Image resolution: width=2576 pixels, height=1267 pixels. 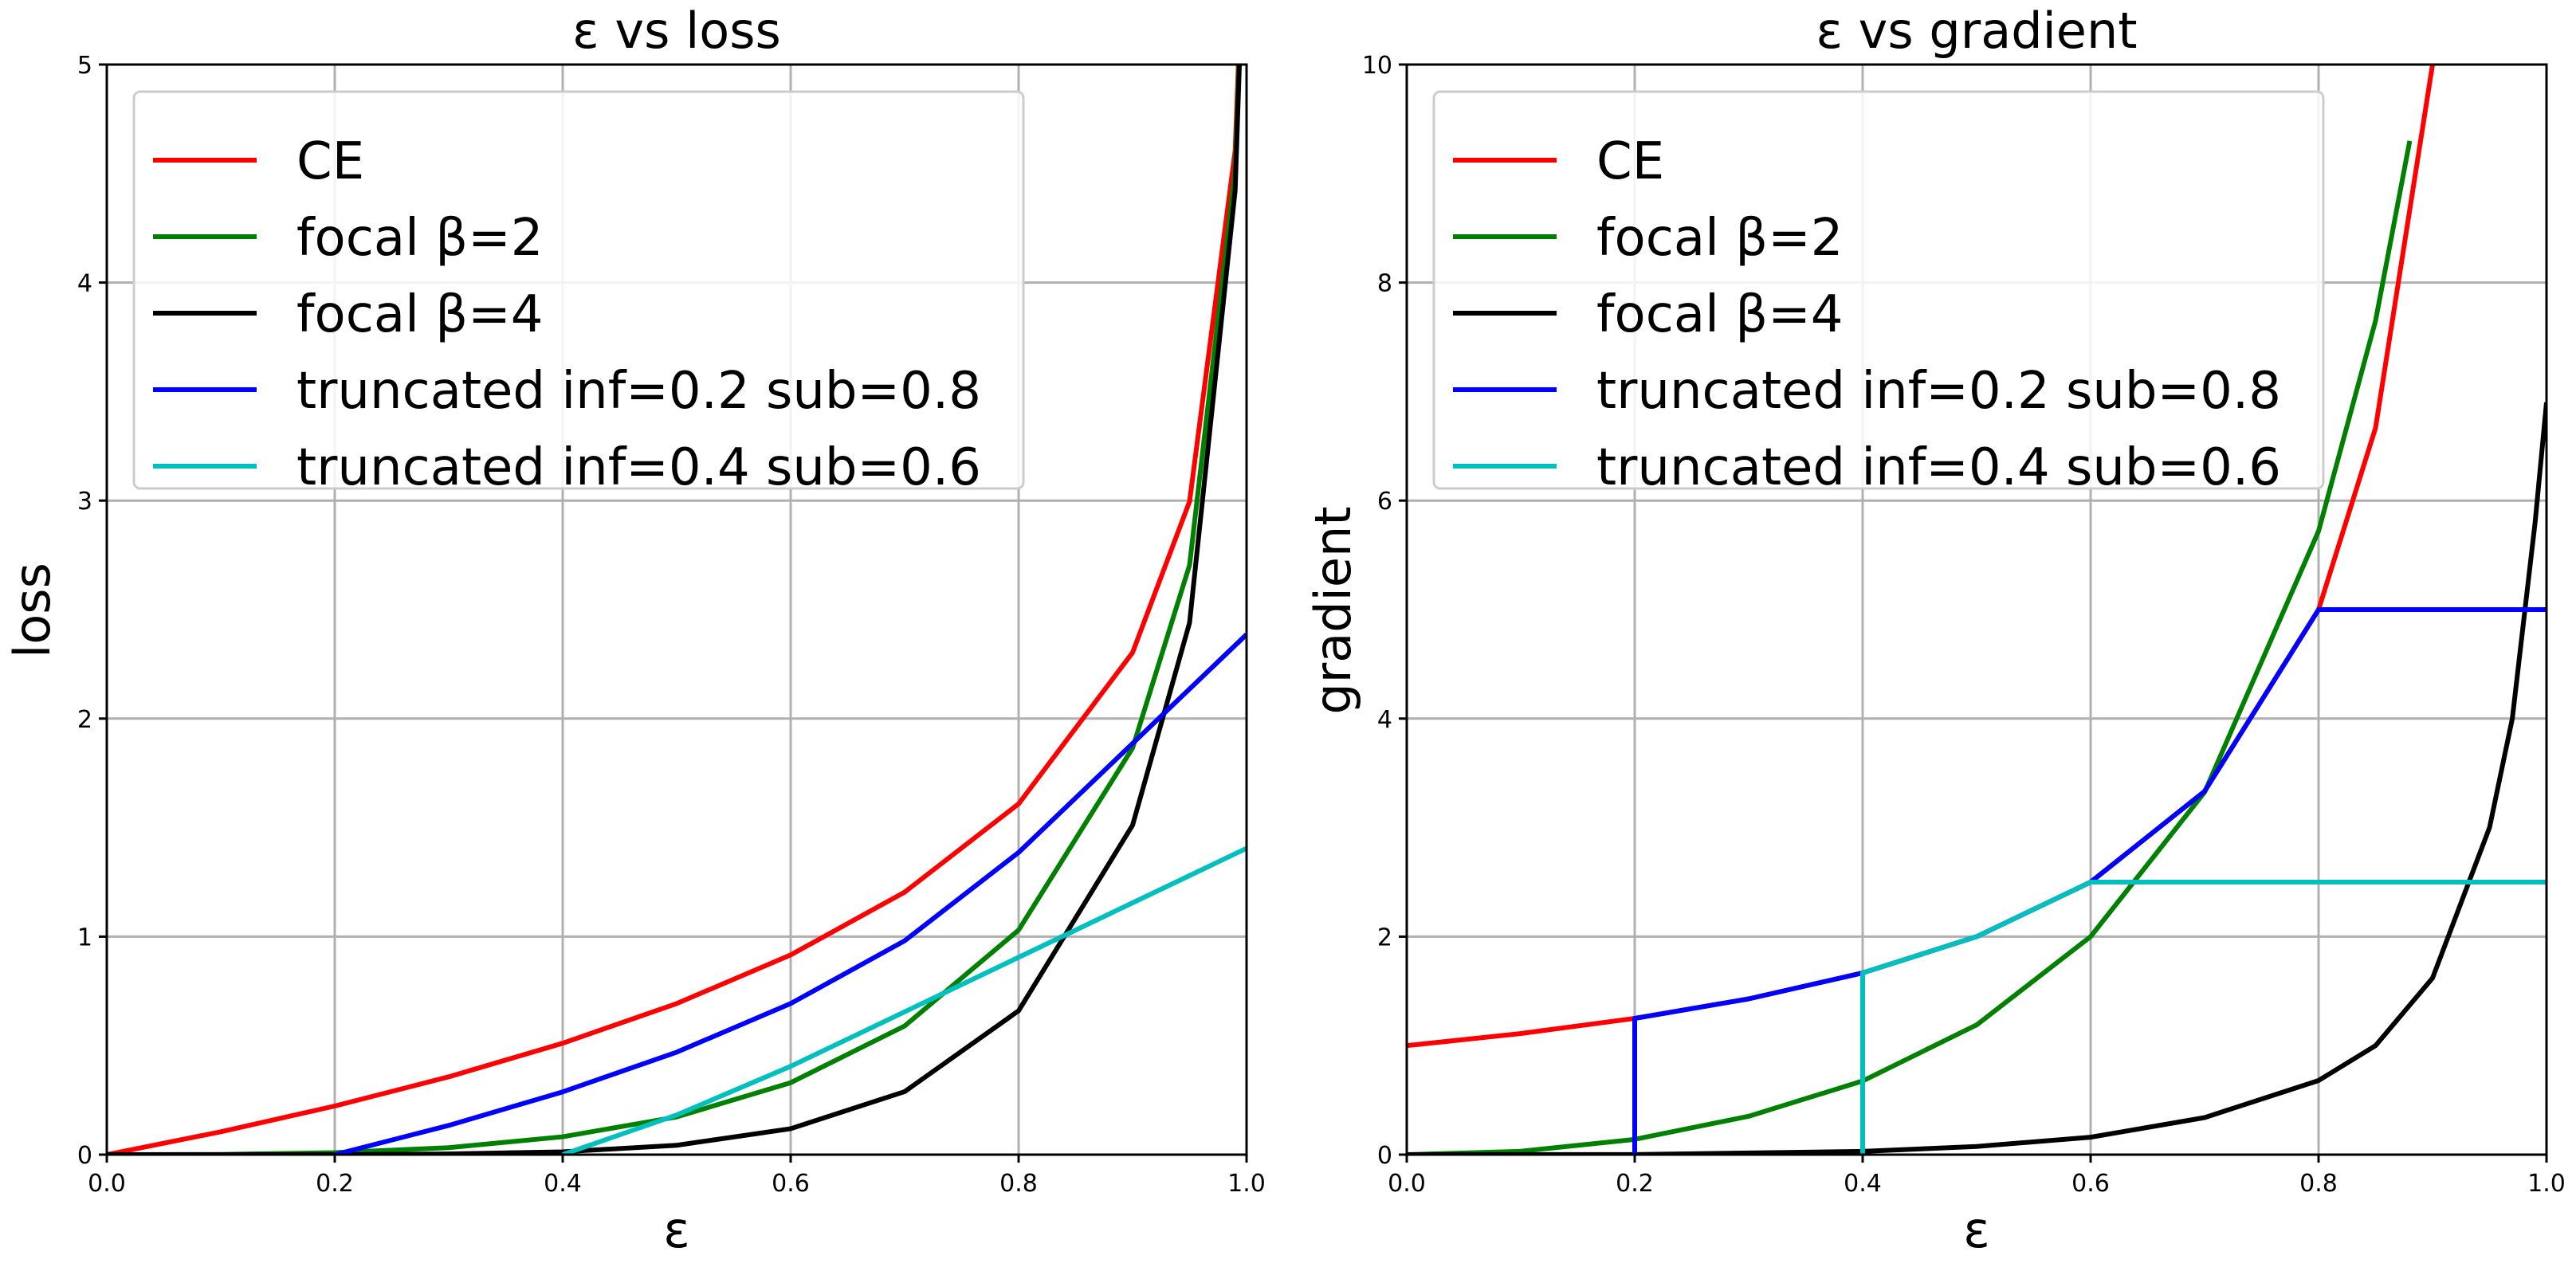 What do you see at coordinates (1938, 391) in the screenshot?
I see `gradient-legend-label-truncated-inf-0-2-sub-0-8: truncated inf=0.2 sub=0.8` at bounding box center [1938, 391].